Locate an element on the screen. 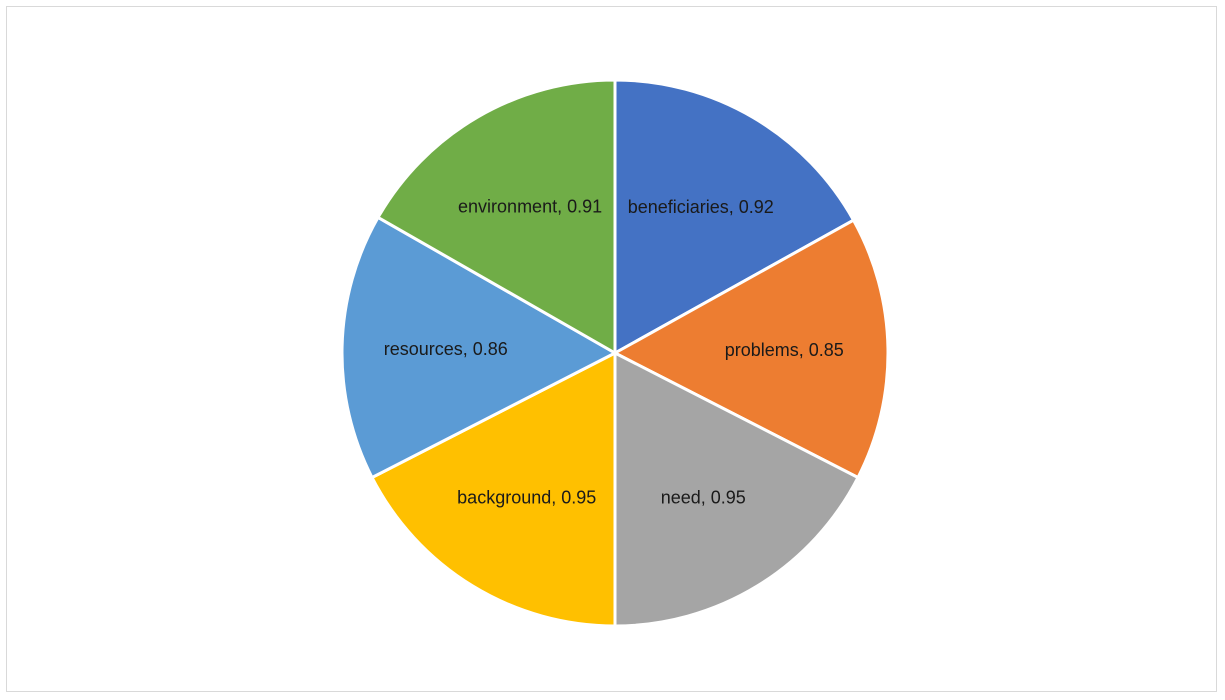  data-label-resources: resources, 0.86 is located at coordinates (446, 349).